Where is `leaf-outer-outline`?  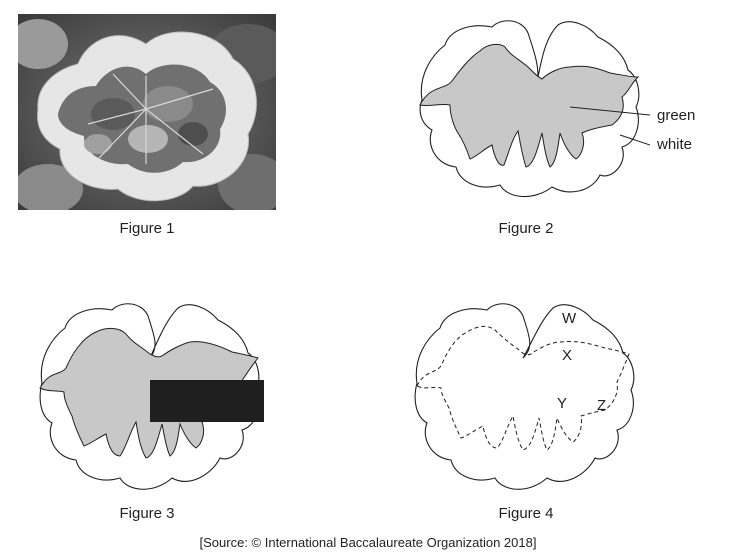
leaf-outer-outline is located at coordinates (524, 396).